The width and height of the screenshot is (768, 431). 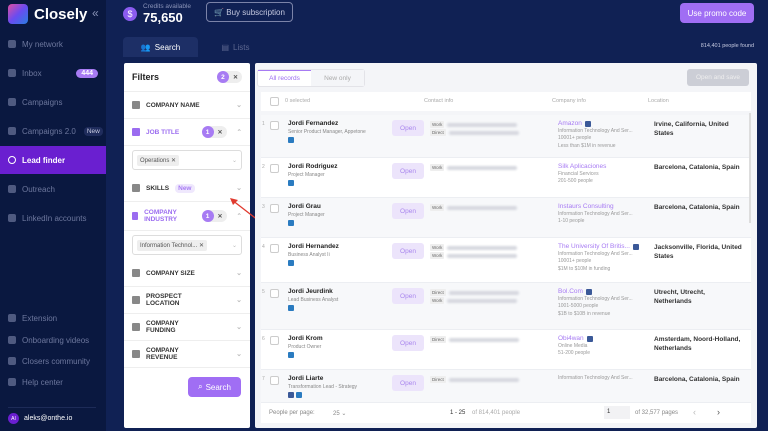 I want to click on tab-new-only: New only, so click(x=337, y=78).